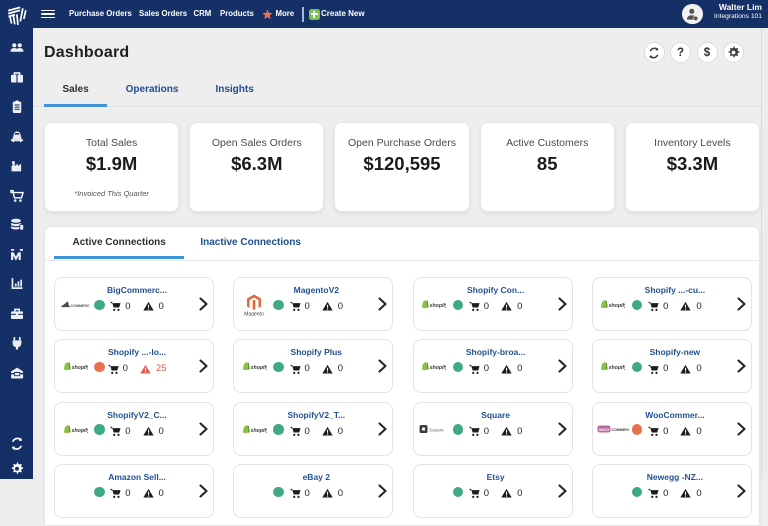  I want to click on svg-text: Square, so click(436, 429).